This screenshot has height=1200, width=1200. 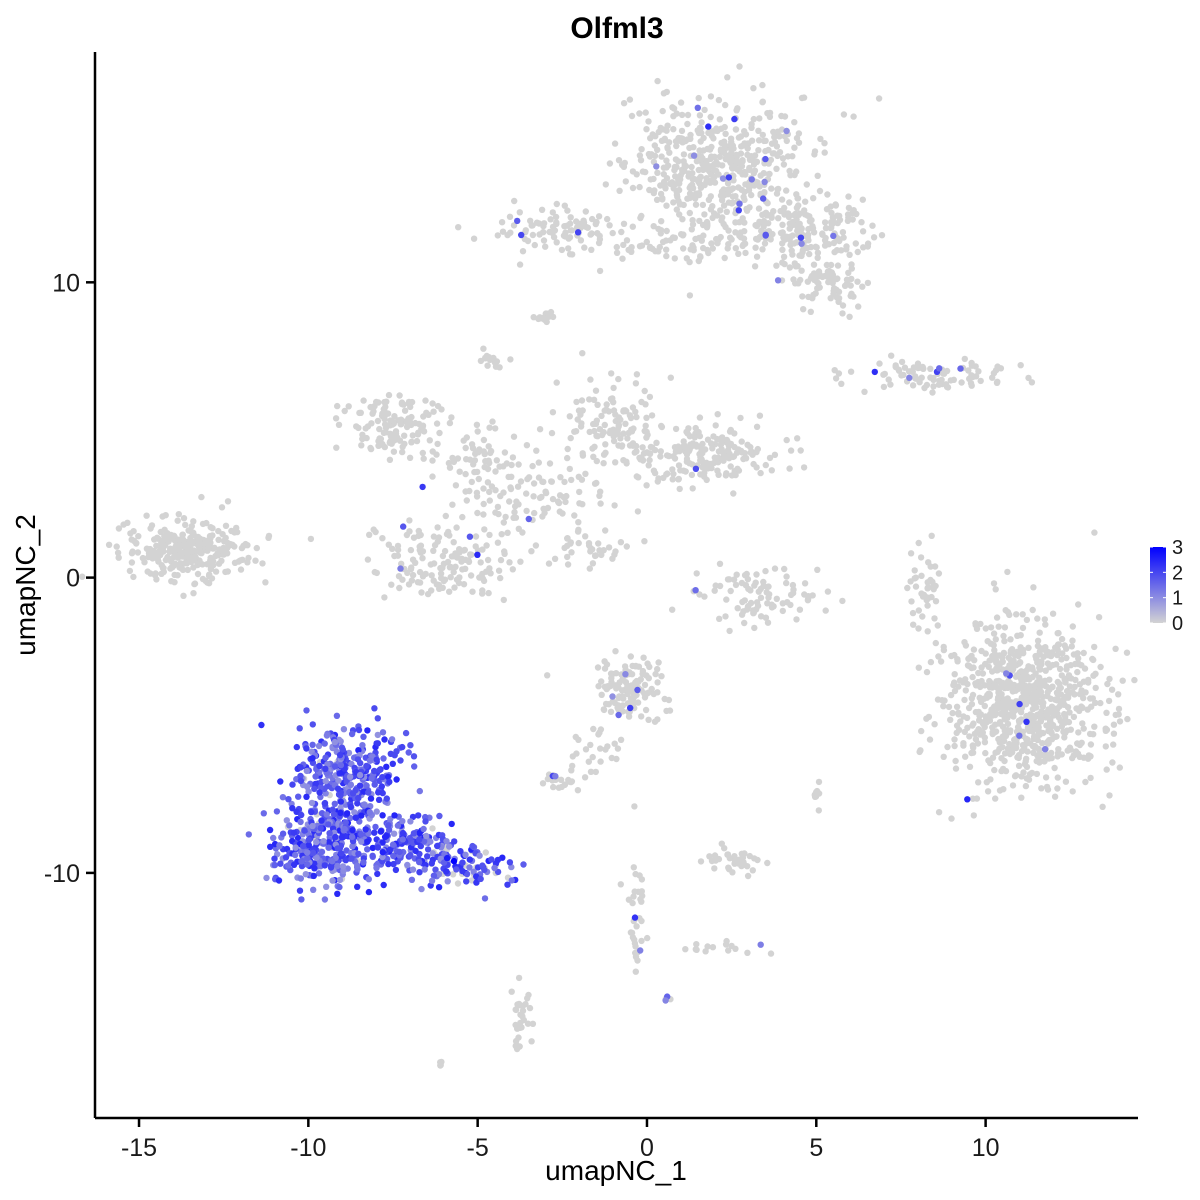 What do you see at coordinates (62, 874) in the screenshot?
I see `y-tick-label: -10` at bounding box center [62, 874].